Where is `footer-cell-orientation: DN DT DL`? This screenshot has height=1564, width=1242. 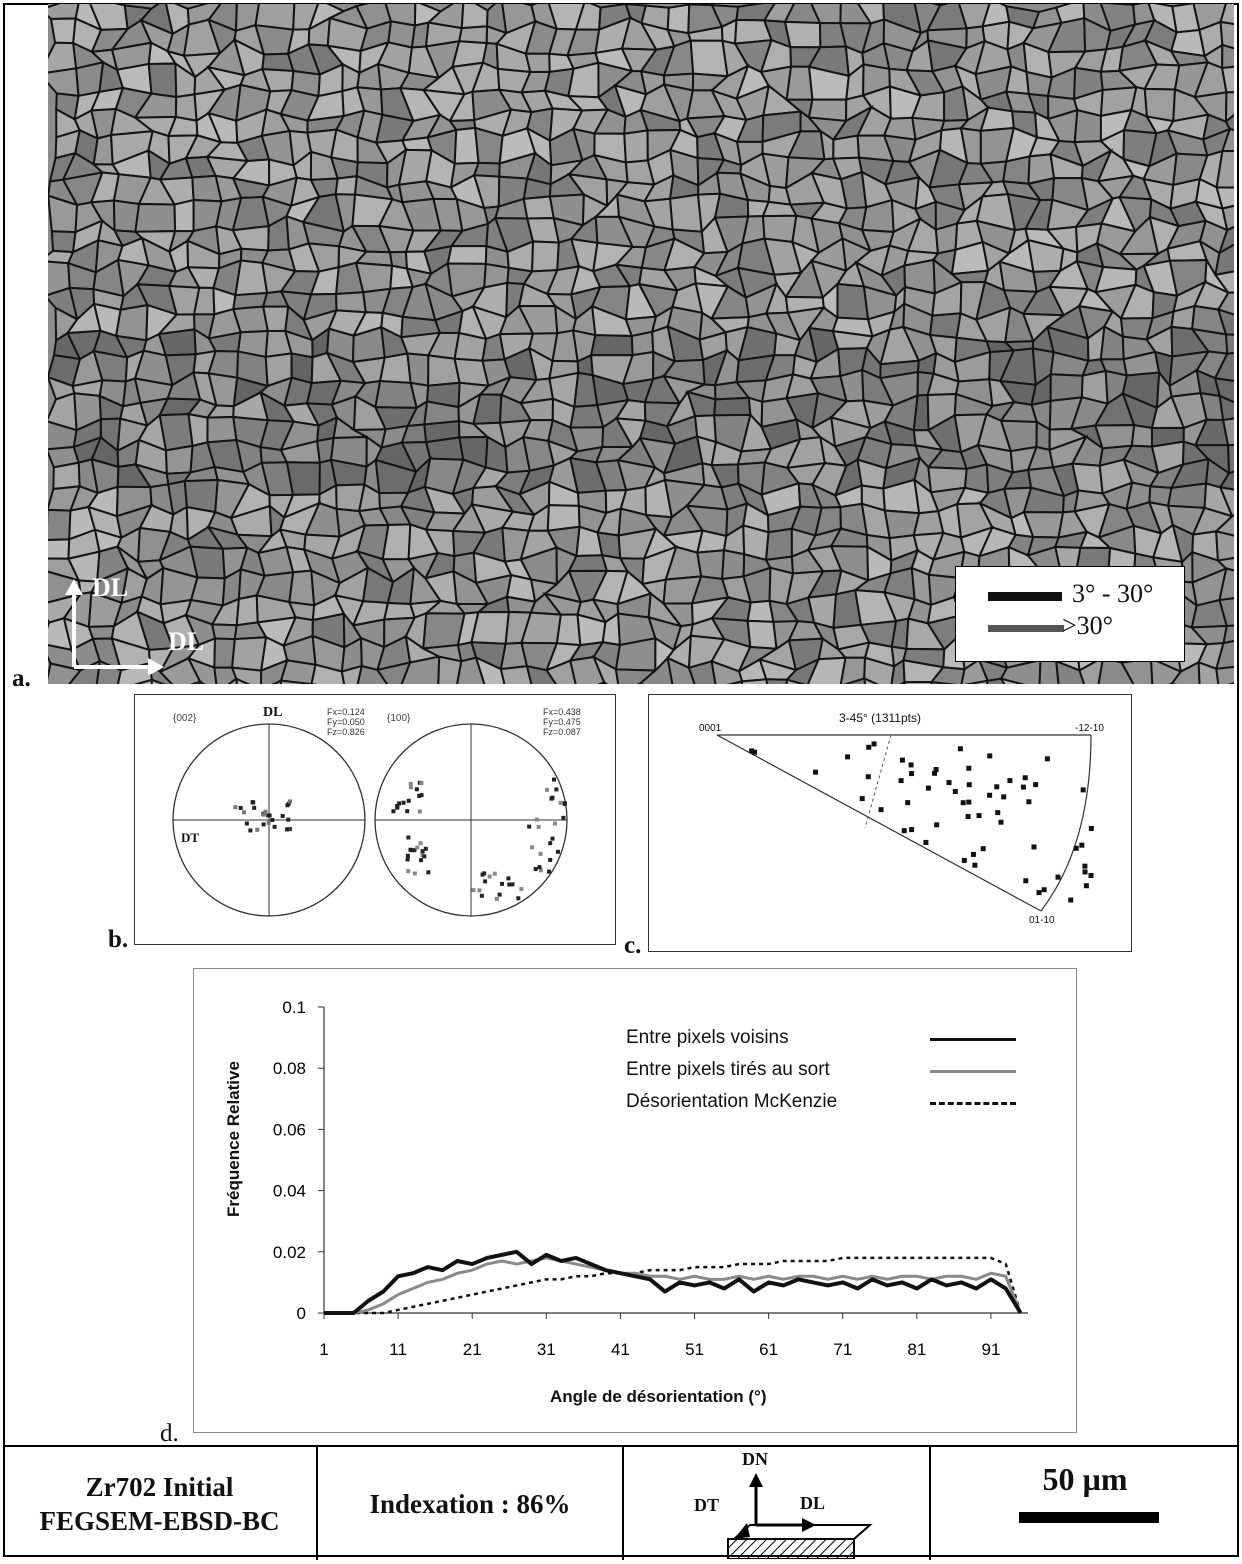
footer-cell-orientation: DN DT DL is located at coordinates (777, 1503).